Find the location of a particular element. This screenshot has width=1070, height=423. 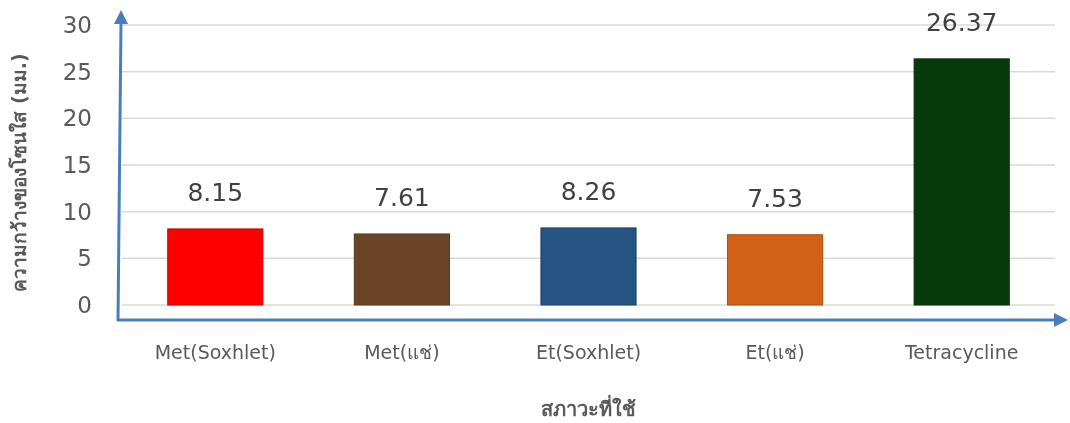

data-label: 8.26 is located at coordinates (588, 191).